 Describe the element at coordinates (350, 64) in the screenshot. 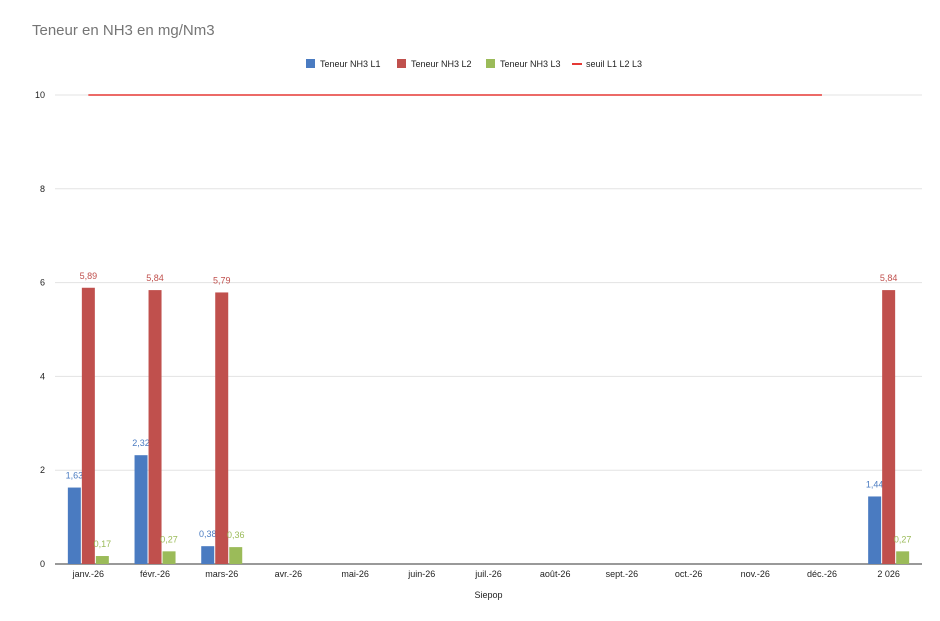

I see `legend-label: Teneur NH3 L1` at that location.